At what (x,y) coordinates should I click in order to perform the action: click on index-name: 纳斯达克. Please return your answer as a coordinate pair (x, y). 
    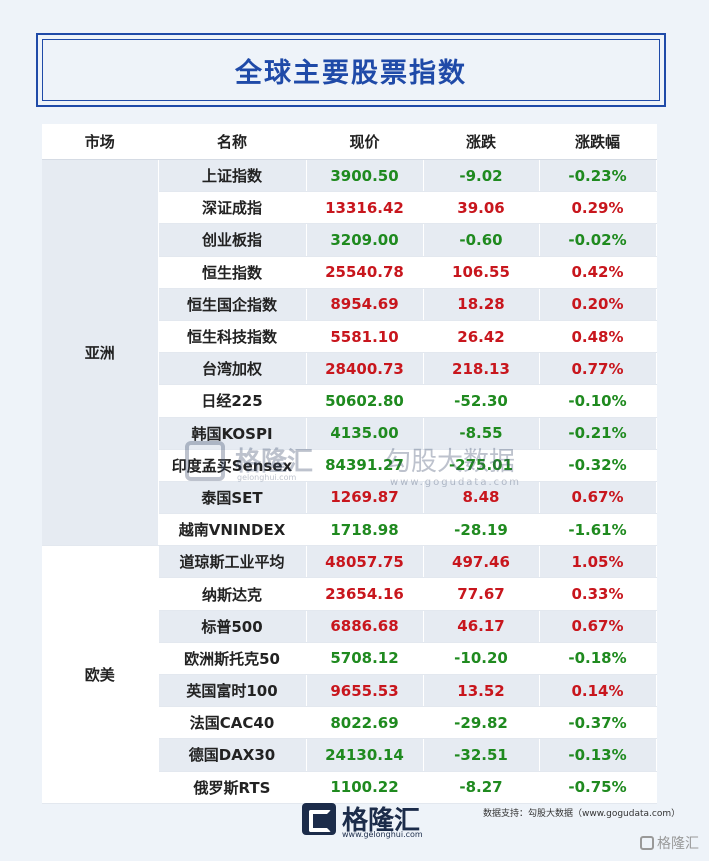
    Looking at the image, I should click on (232, 594).